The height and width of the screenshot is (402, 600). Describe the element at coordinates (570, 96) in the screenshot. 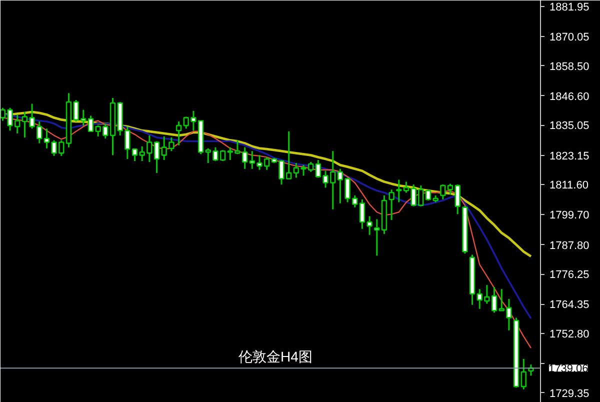

I see `y-tick-label: 1846.60` at that location.